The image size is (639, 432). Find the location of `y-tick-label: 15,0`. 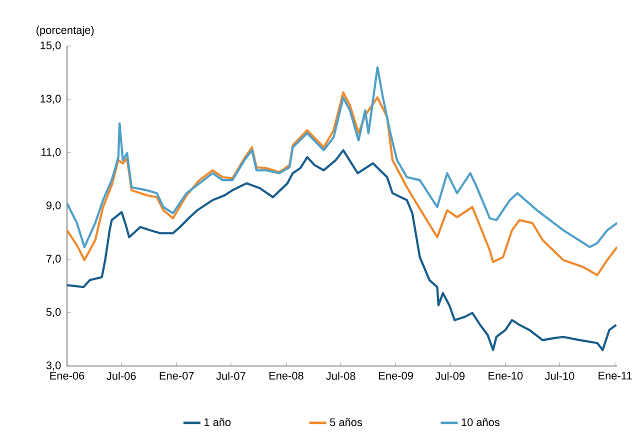

y-tick-label: 15,0 is located at coordinates (50, 46).